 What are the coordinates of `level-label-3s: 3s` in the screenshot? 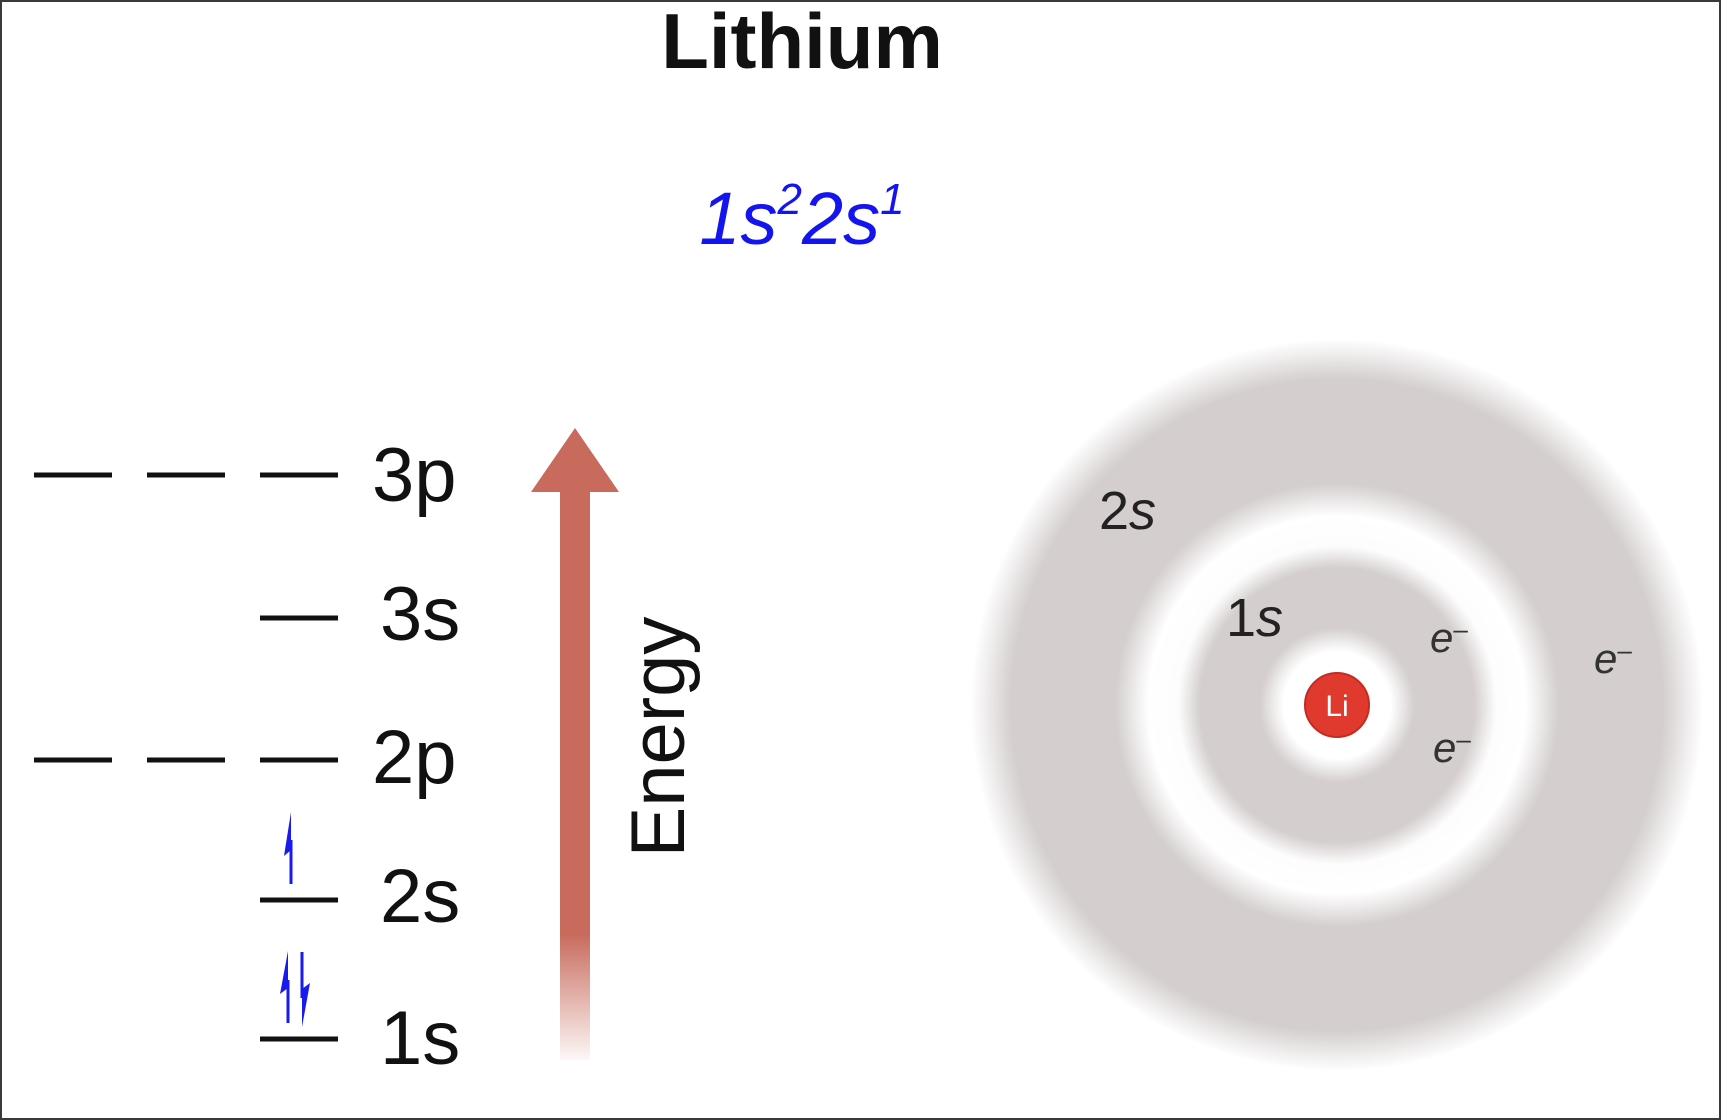 It's located at (420, 614).